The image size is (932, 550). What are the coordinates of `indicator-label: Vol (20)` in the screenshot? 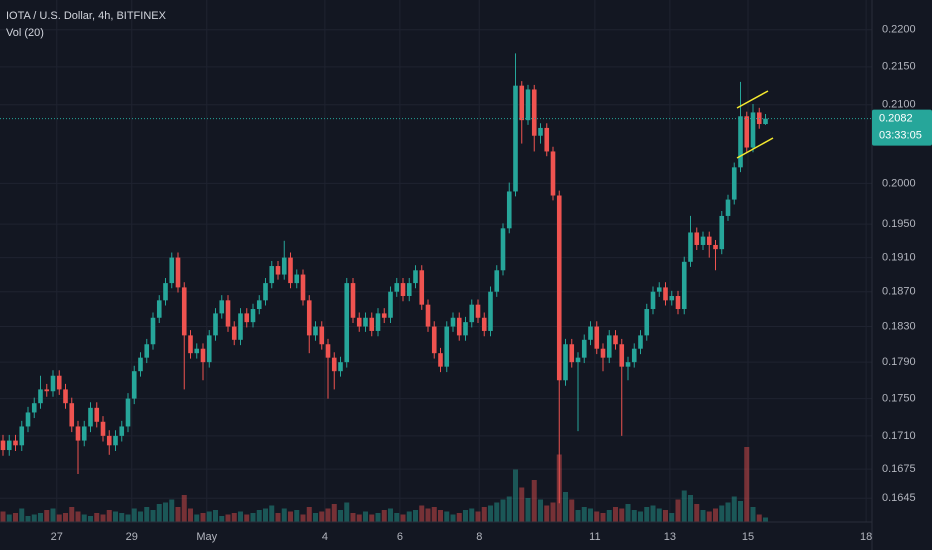 It's located at (25, 33).